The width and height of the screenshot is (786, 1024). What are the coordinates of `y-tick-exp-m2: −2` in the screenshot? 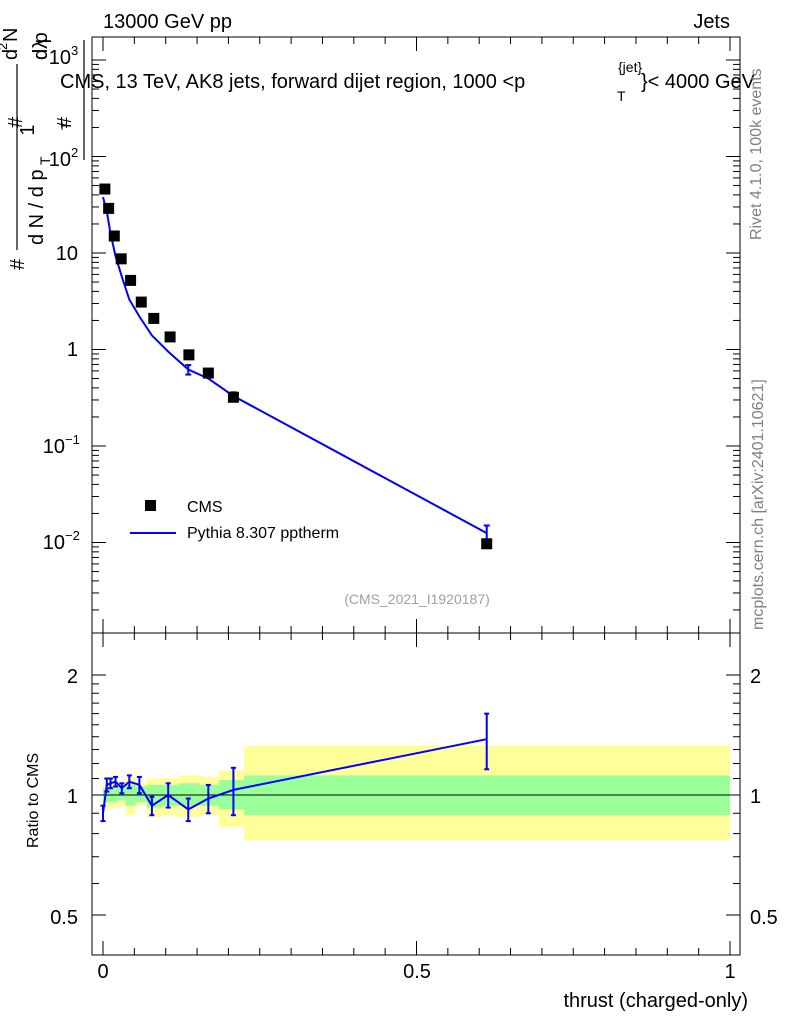 It's located at (72, 535).